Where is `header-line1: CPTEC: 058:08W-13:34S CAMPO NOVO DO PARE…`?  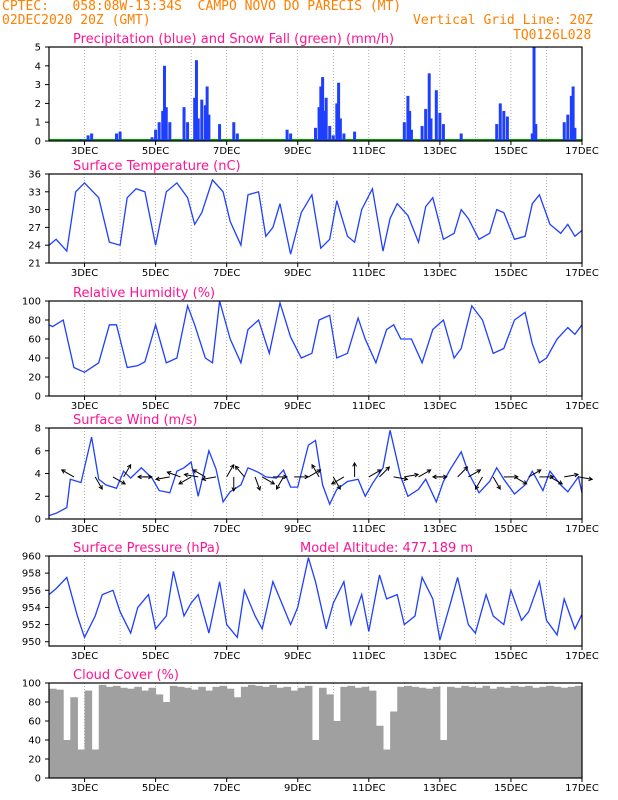
header-line1: CPTEC: 058:08W-13:34S CAMPO NOVO DO PARE… is located at coordinates (202, 7).